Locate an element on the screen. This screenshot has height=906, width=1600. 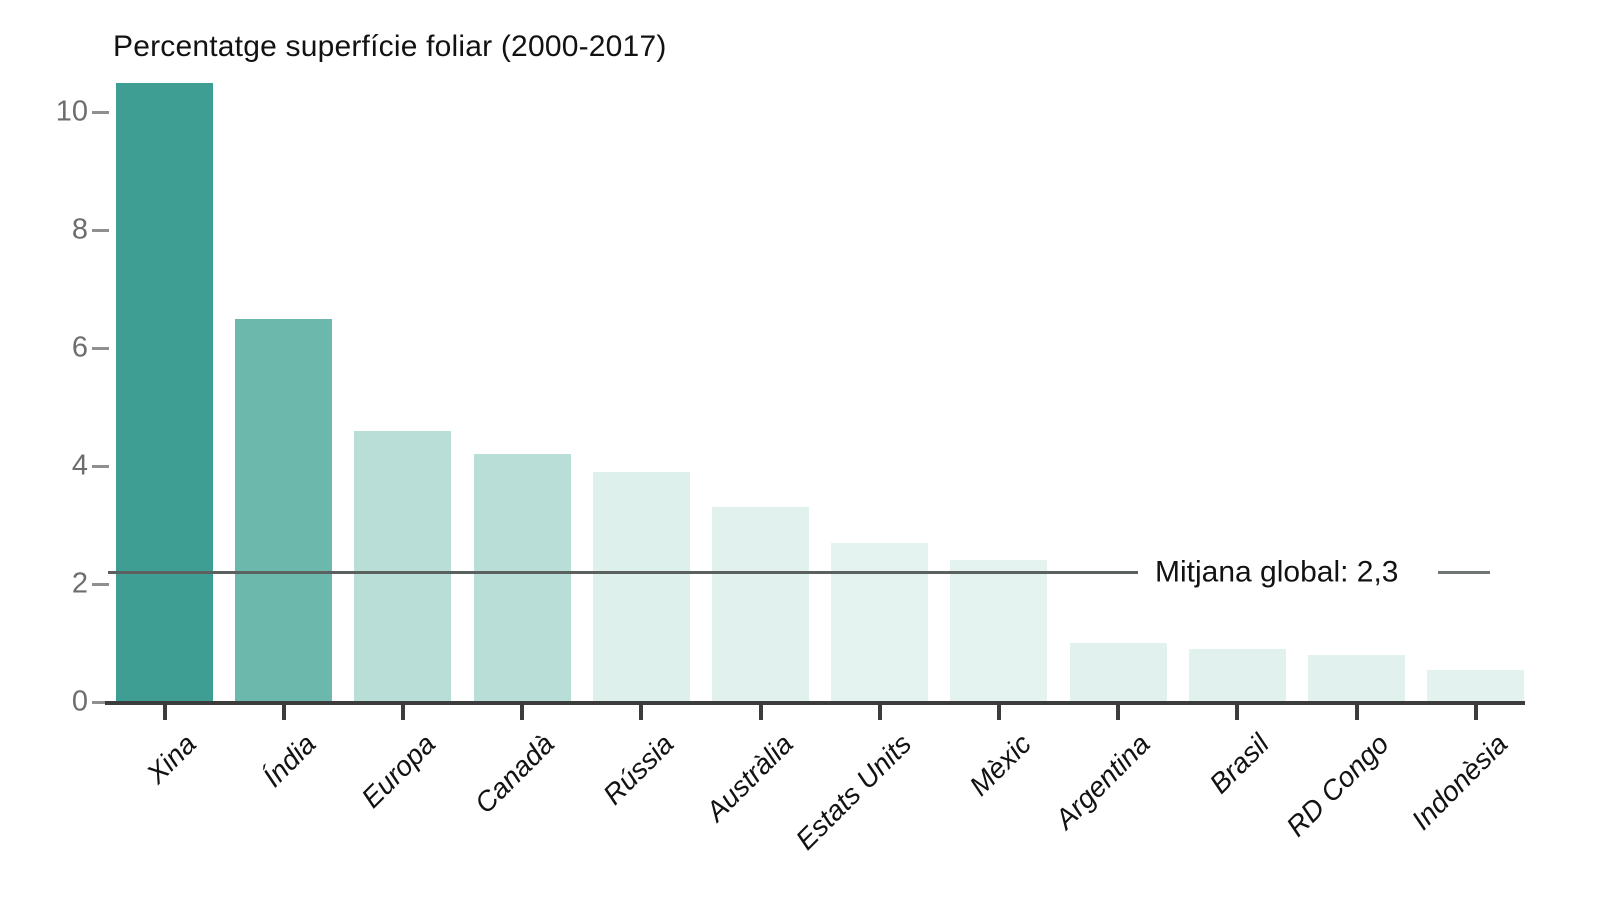
x-label-india: Índia is located at coordinates (289, 760).